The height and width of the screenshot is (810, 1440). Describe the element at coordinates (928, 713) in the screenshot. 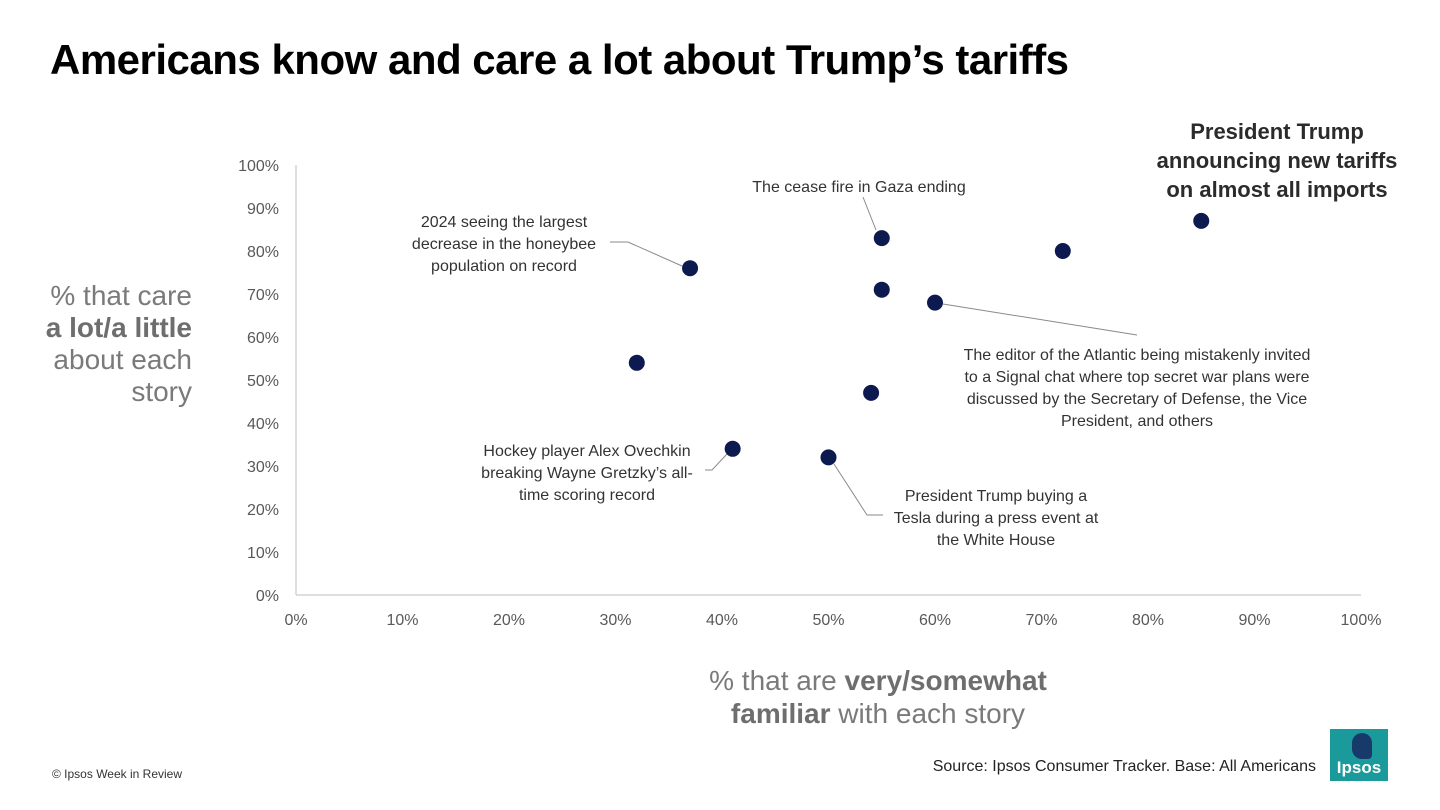

I see `x-axis-title-part: with each story` at that location.